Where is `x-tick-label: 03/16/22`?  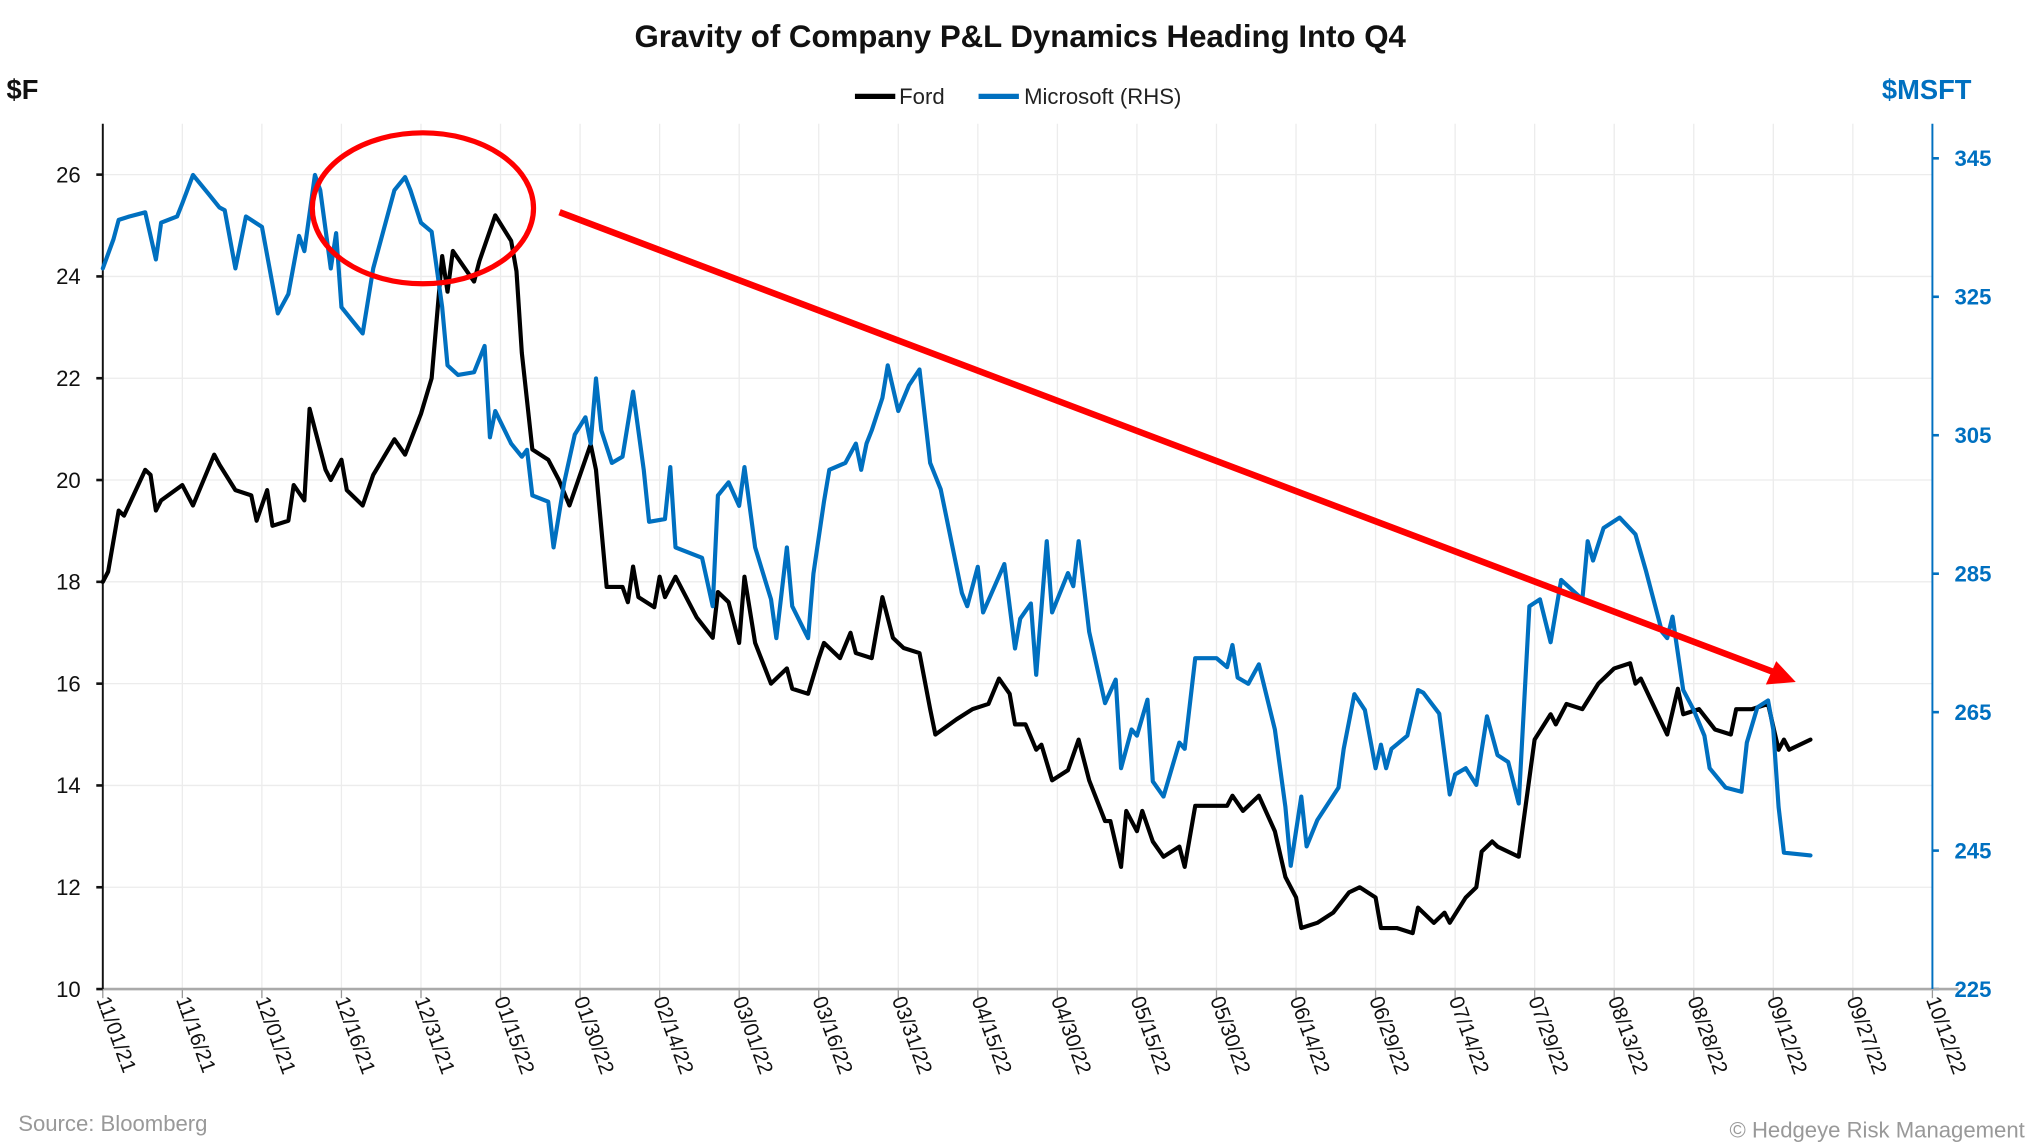
x-tick-label: 03/16/22 is located at coordinates (832, 1035).